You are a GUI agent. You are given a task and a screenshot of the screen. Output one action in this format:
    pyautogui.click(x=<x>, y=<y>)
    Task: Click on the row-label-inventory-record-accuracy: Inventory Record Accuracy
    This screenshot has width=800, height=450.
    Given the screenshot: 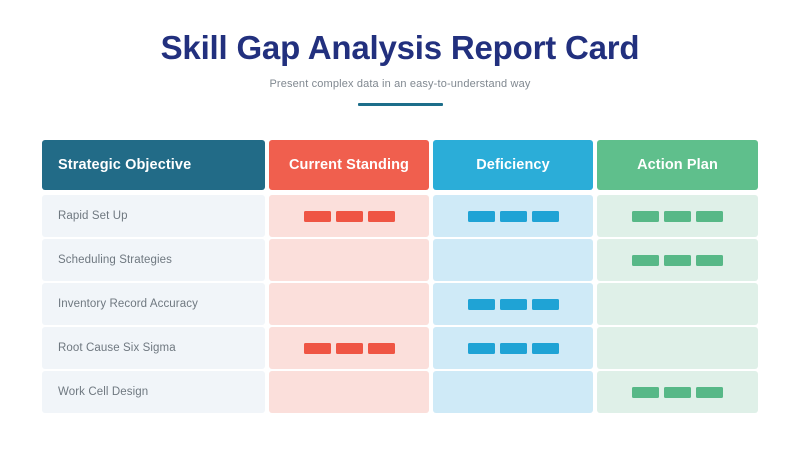 What is the action you would take?
    pyautogui.click(x=153, y=304)
    